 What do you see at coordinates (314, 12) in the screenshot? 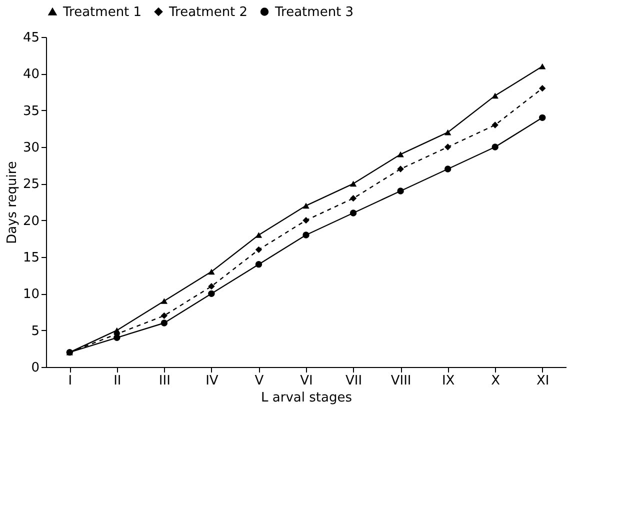
I see `legend-label: Treatment 3` at bounding box center [314, 12].